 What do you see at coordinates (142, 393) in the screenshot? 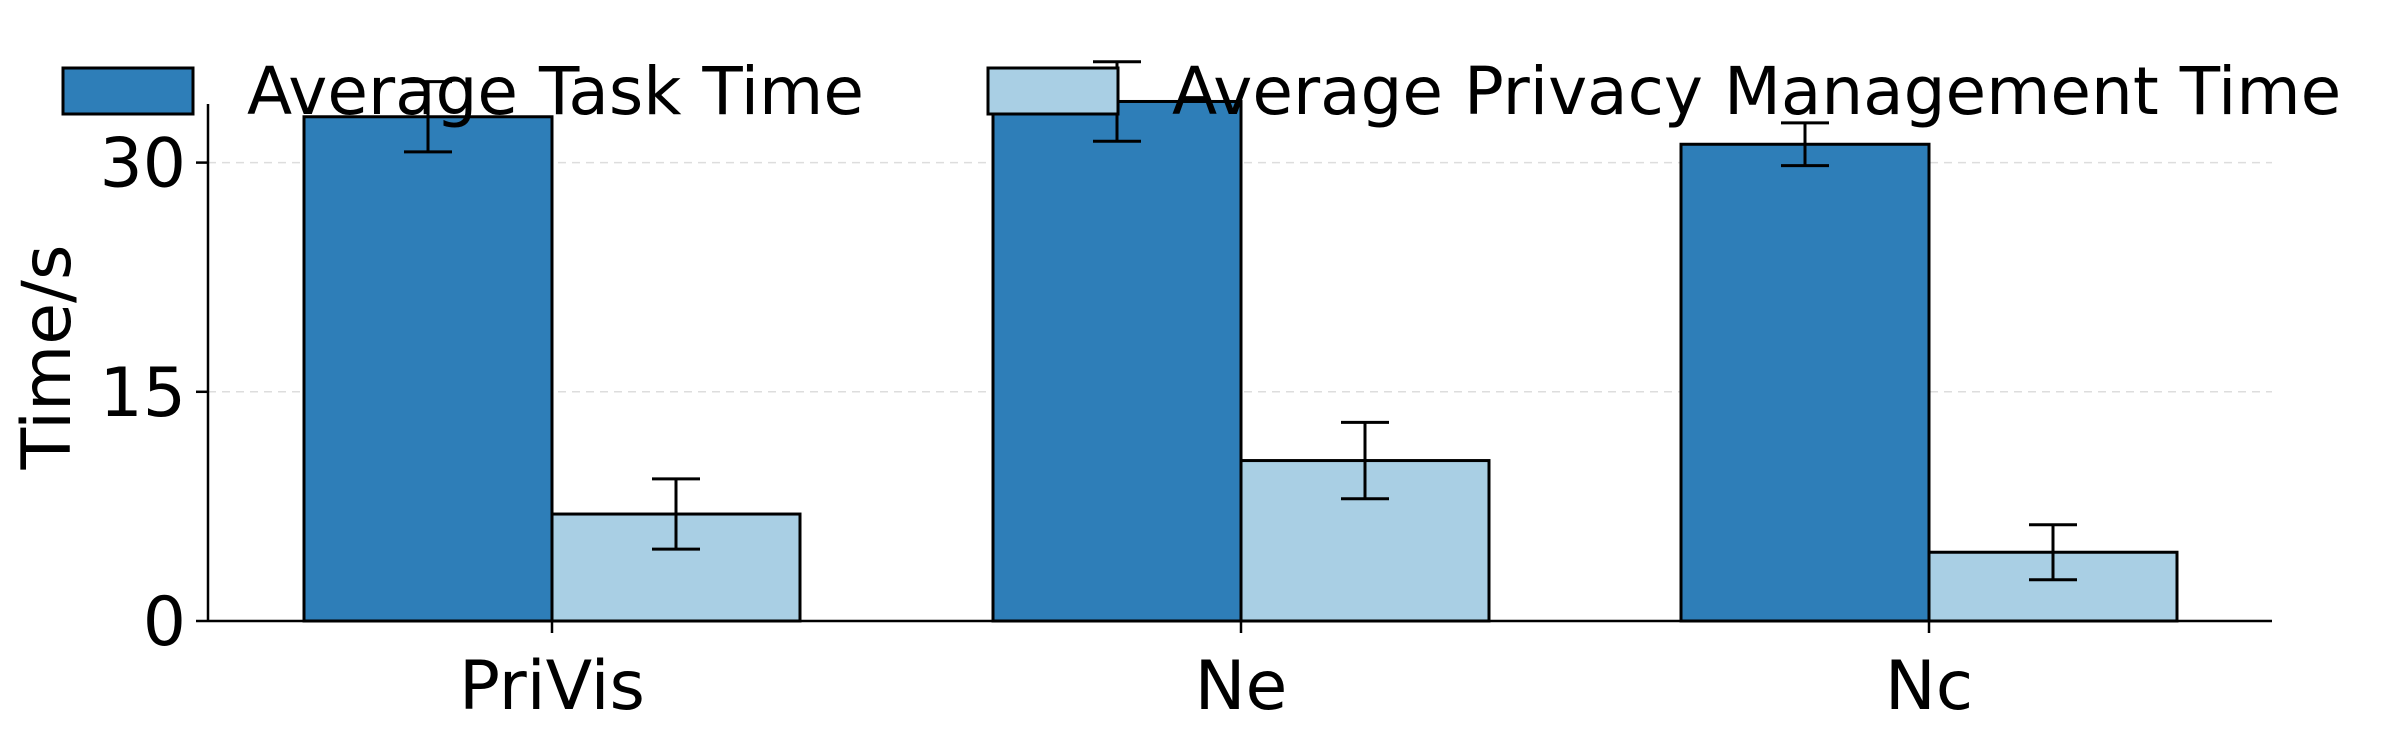
I see `y-tick-label: 15` at bounding box center [142, 393].